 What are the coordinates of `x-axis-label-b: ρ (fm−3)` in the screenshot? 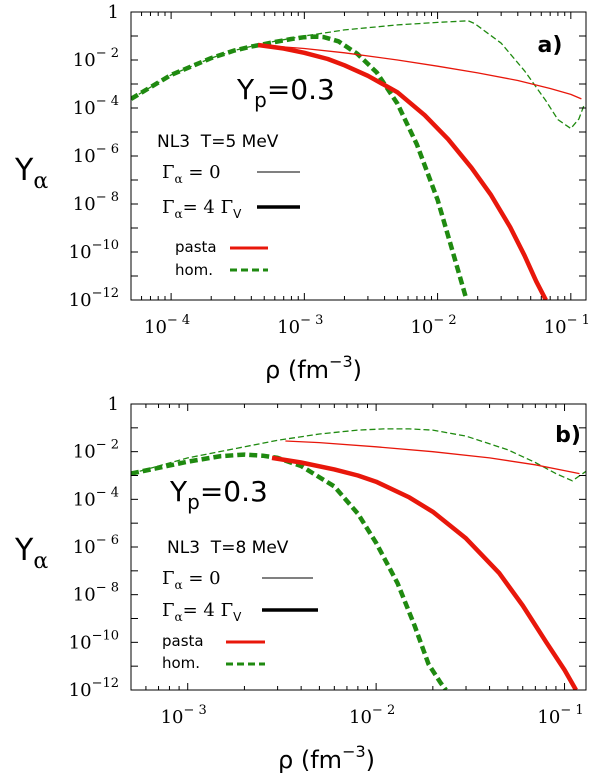 It's located at (326, 758).